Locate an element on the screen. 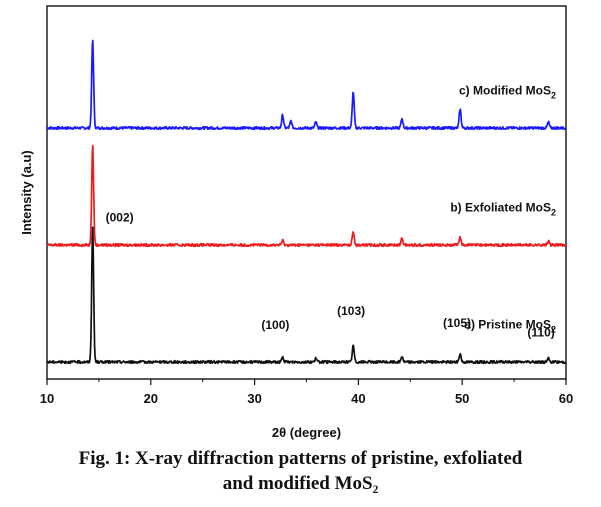 The image size is (601, 507). series-label-2: b) Exfoliated MoS2 is located at coordinates (503, 209).